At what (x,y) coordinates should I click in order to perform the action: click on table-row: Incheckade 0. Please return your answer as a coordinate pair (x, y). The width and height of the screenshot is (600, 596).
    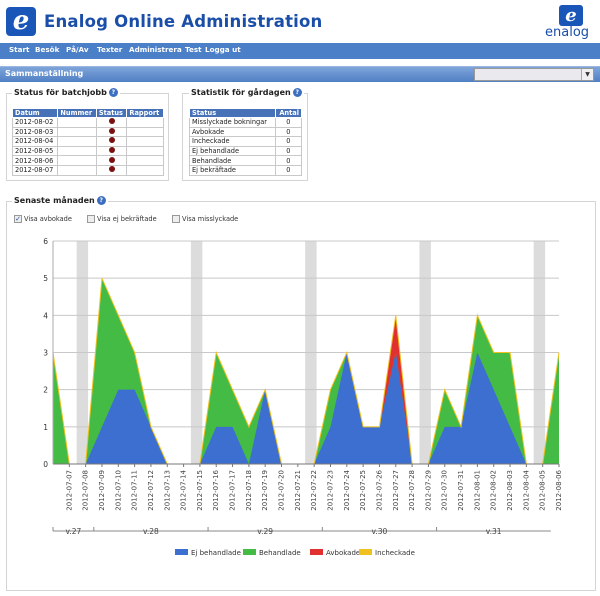
    Looking at the image, I should click on (246, 141).